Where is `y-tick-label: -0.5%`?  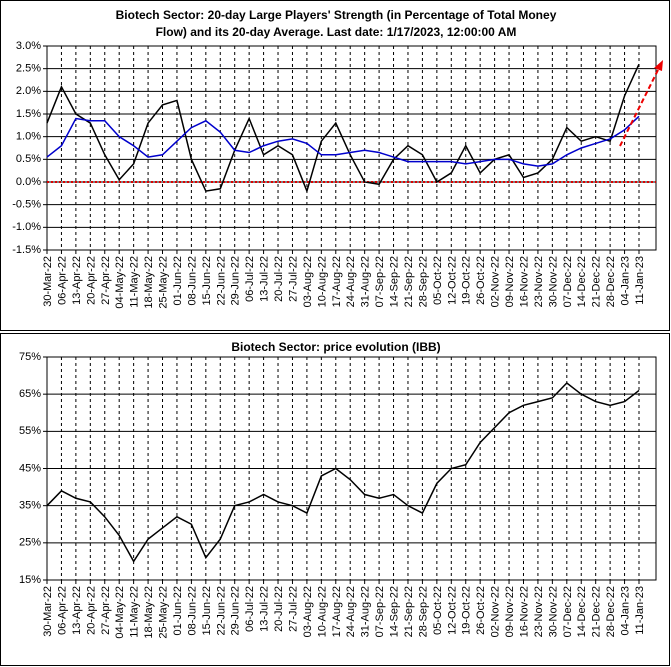 y-tick-label: -0.5% is located at coordinates (26, 205).